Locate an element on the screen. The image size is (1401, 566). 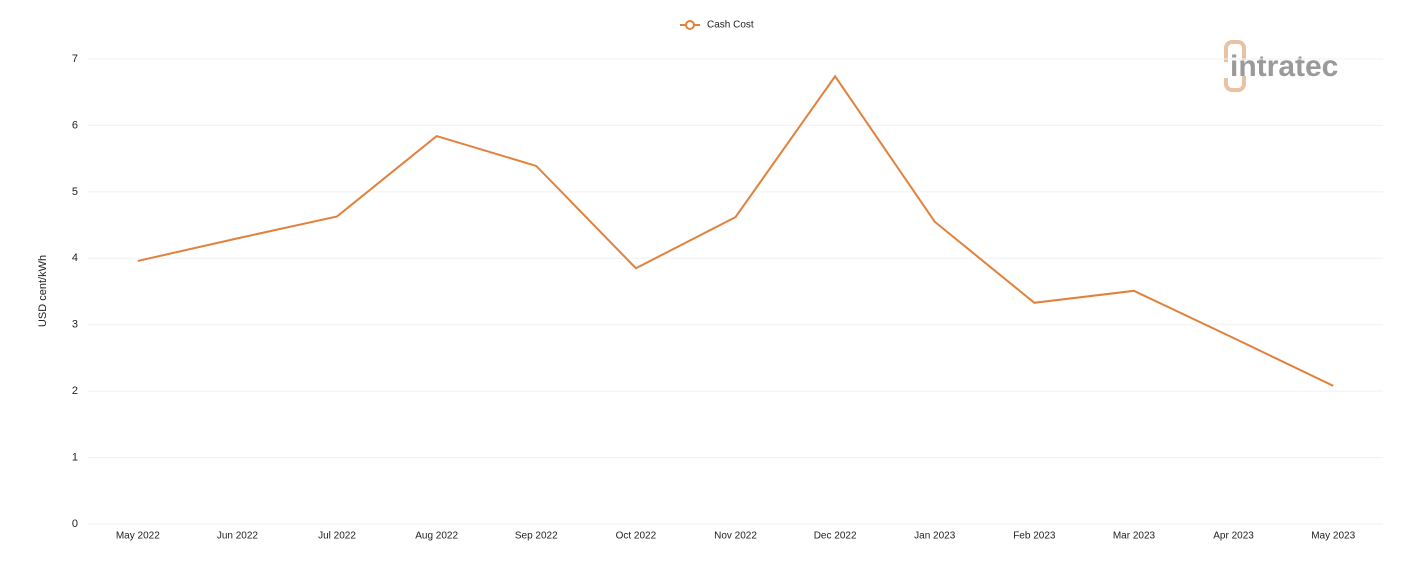
x-tick-label: Aug 2022 is located at coordinates (436, 536).